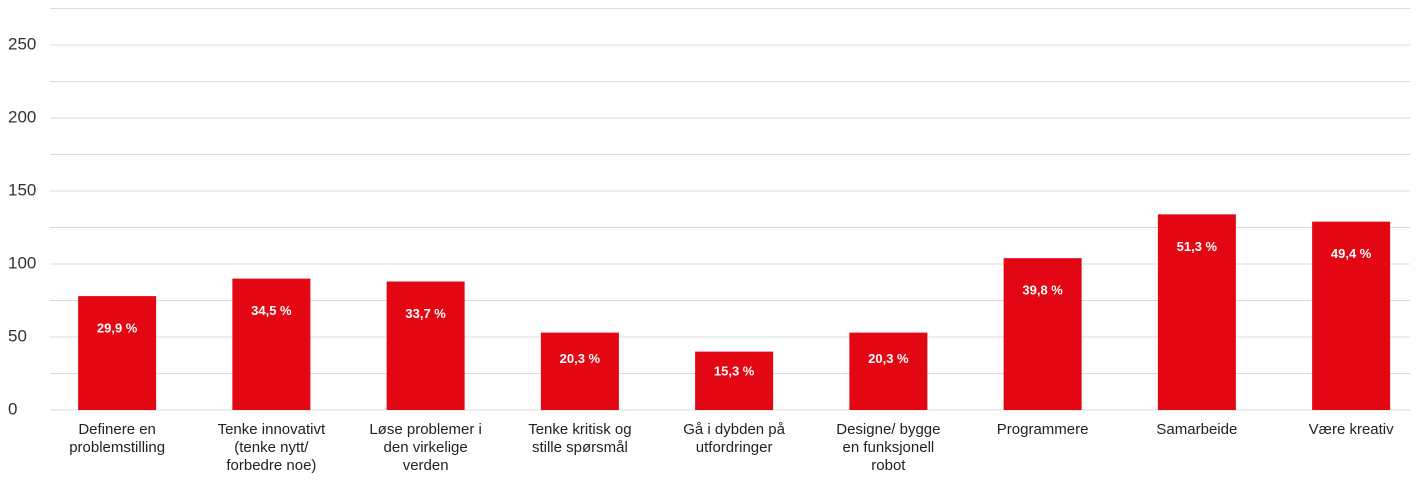 Image resolution: width=1416 pixels, height=501 pixels. Describe the element at coordinates (117, 328) in the screenshot. I see `value-label: 29,9 %` at that location.